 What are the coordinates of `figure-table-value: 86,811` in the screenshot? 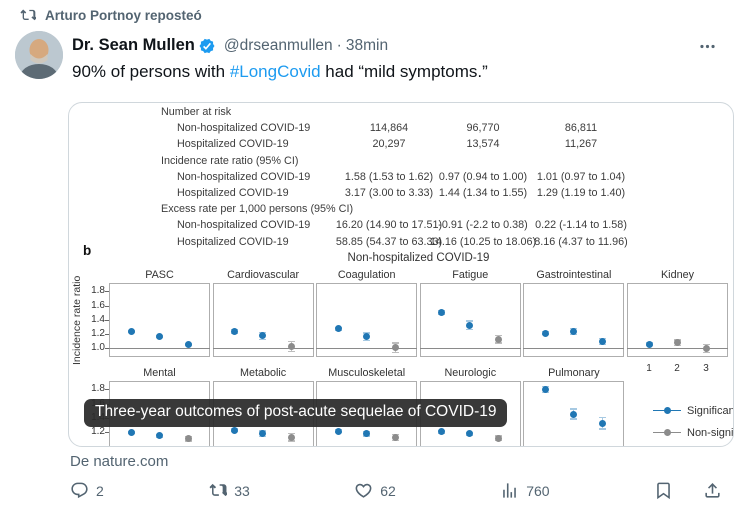 It's located at (581, 128).